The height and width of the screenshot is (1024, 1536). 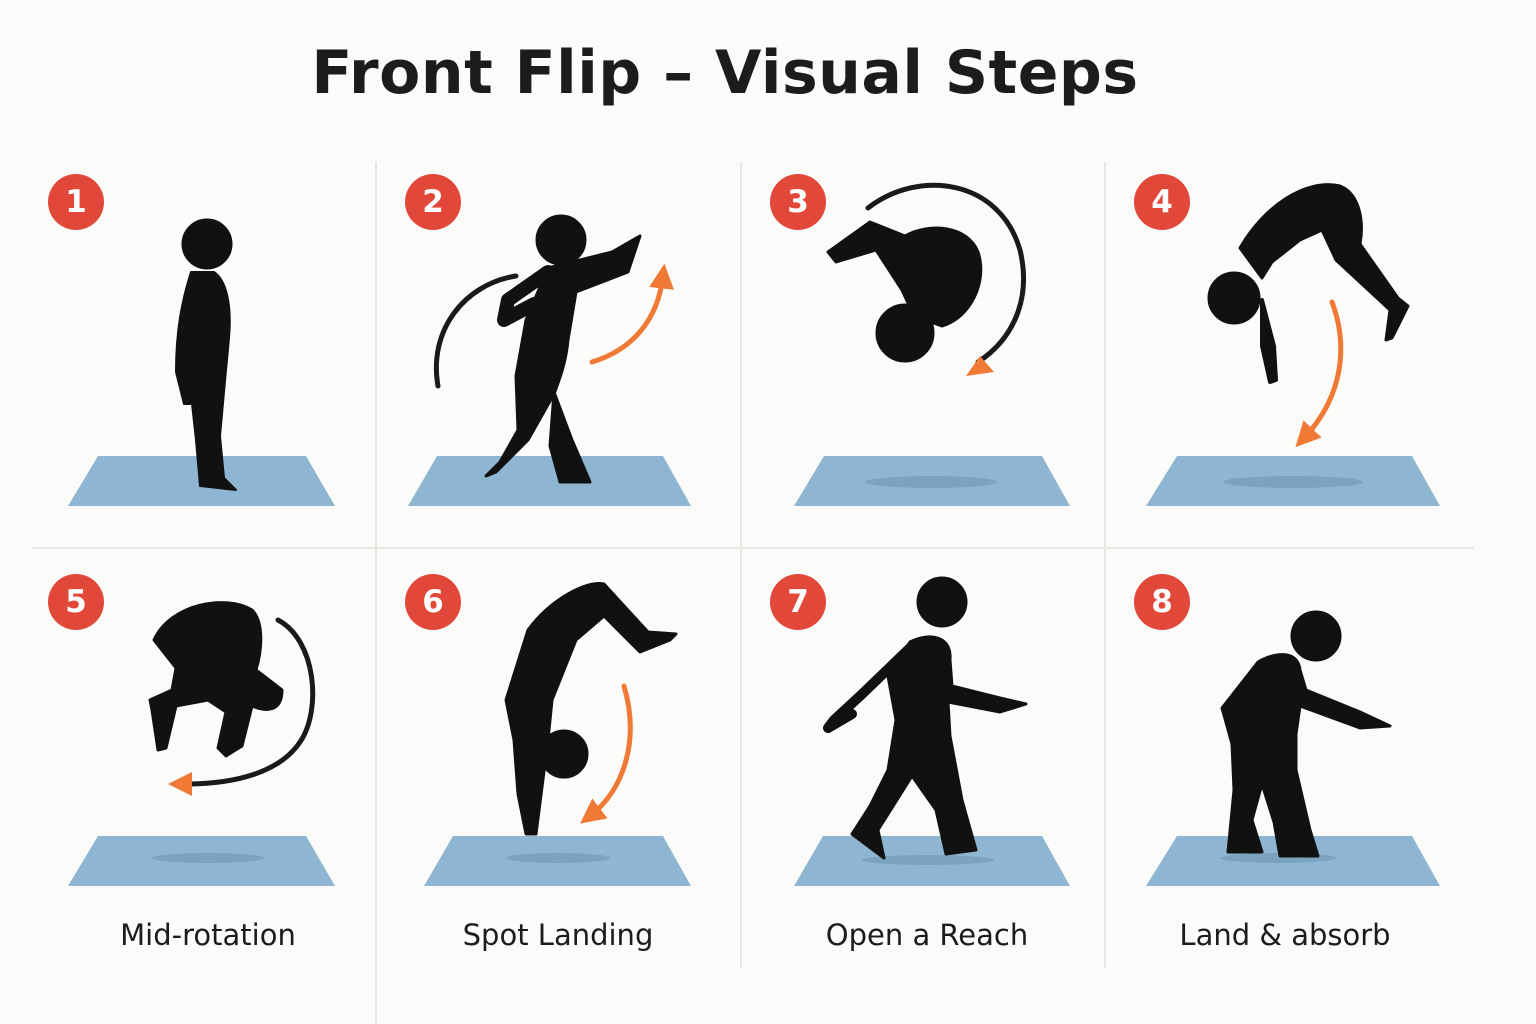 I want to click on figure-spot-landing, so click(x=591, y=709).